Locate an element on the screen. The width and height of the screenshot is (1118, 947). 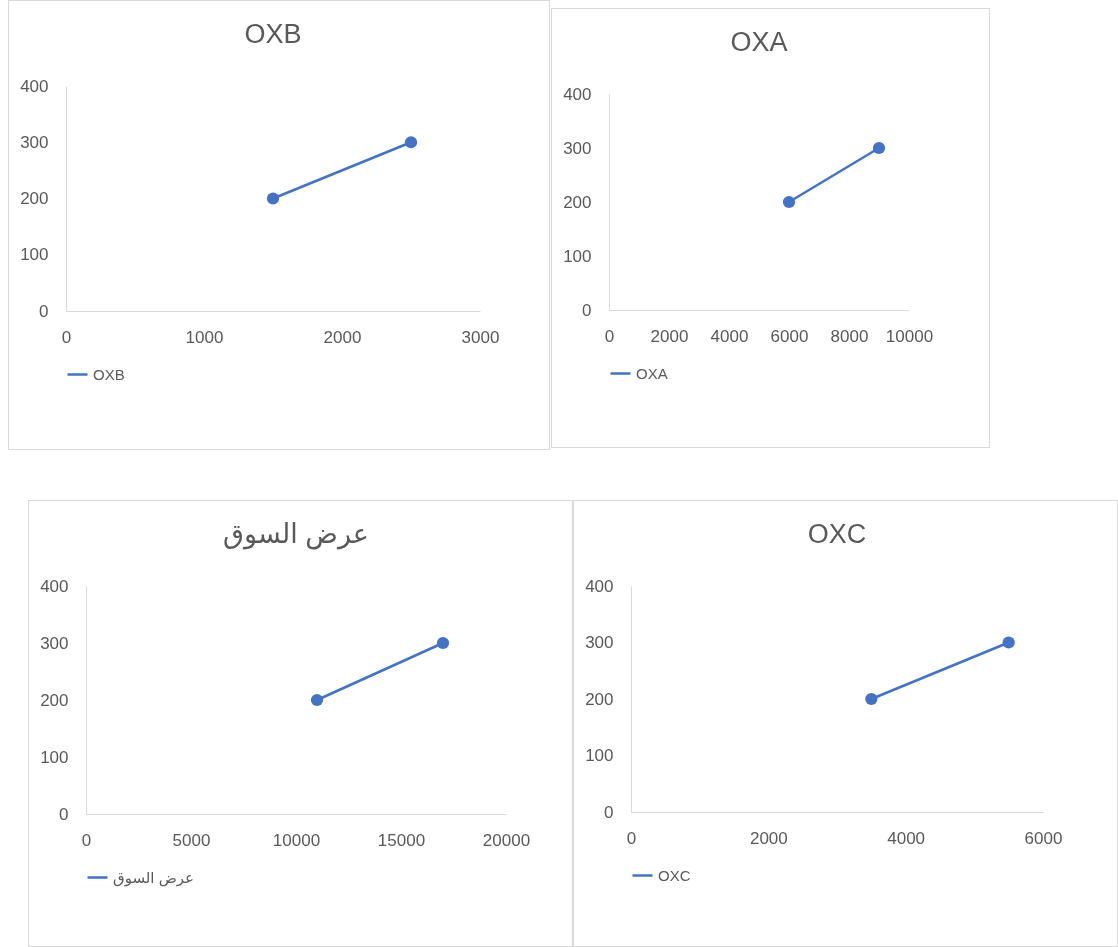
x-tick-label: 1000 is located at coordinates (204, 337).